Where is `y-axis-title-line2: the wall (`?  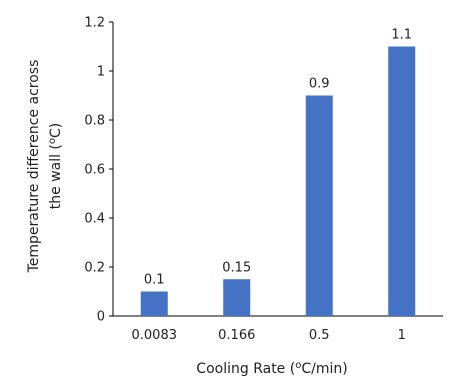
y-axis-title-line2: the wall ( is located at coordinates (56, 176).